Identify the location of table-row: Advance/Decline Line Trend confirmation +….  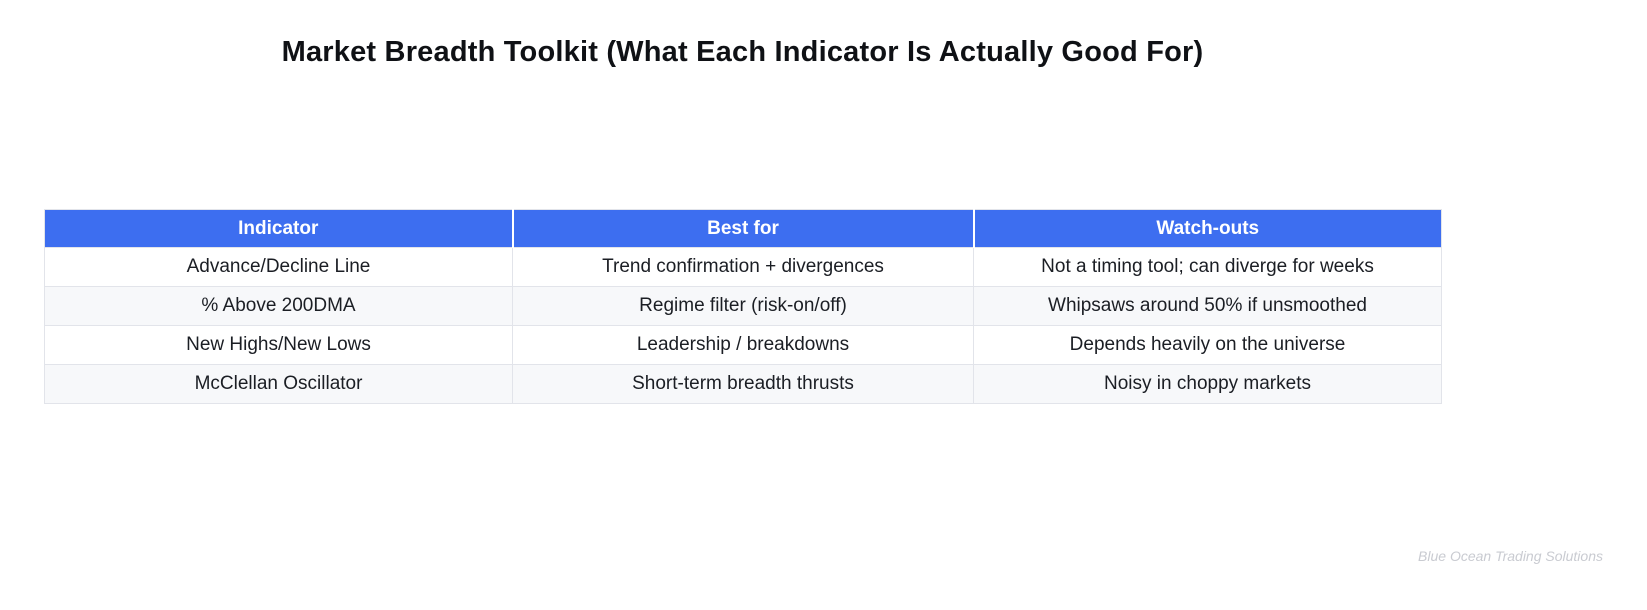
(743, 267).